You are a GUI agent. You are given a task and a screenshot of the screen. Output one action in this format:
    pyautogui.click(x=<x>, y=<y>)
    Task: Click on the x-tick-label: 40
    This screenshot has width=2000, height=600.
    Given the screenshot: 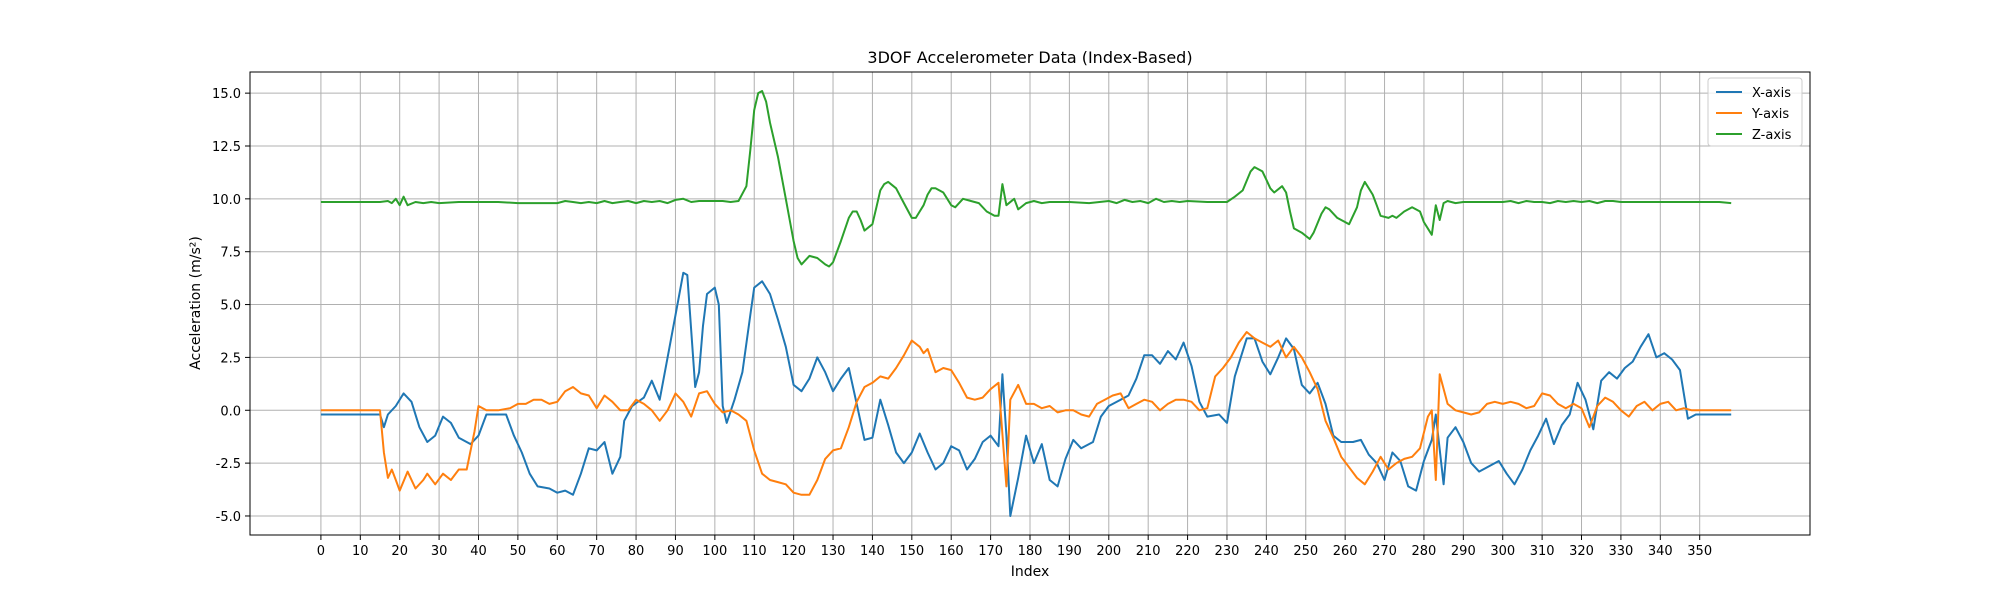 What is the action you would take?
    pyautogui.click(x=478, y=551)
    